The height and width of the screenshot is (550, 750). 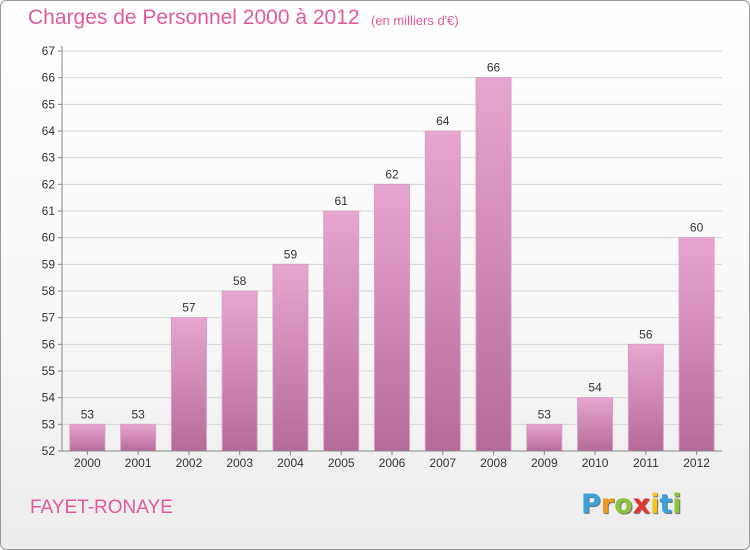 What do you see at coordinates (392, 174) in the screenshot?
I see `data-label-2006: 62` at bounding box center [392, 174].